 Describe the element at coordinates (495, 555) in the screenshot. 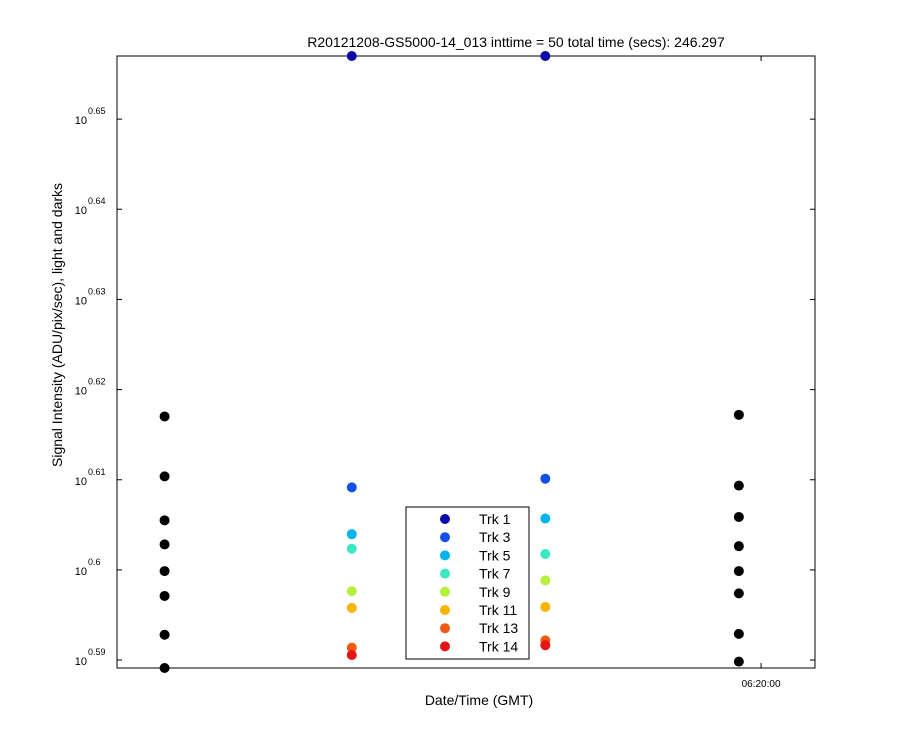

I see `legend-label: Trk 5` at that location.